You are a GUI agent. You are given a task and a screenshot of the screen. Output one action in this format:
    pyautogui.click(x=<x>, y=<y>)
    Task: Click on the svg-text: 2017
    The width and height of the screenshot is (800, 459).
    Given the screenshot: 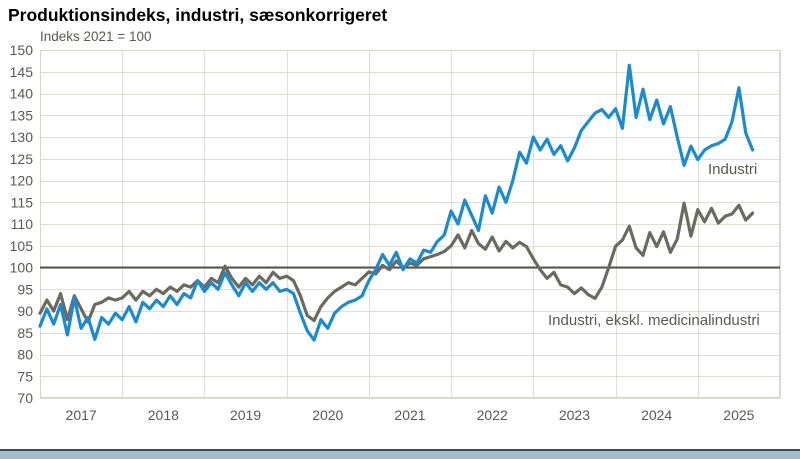 What is the action you would take?
    pyautogui.click(x=81, y=415)
    